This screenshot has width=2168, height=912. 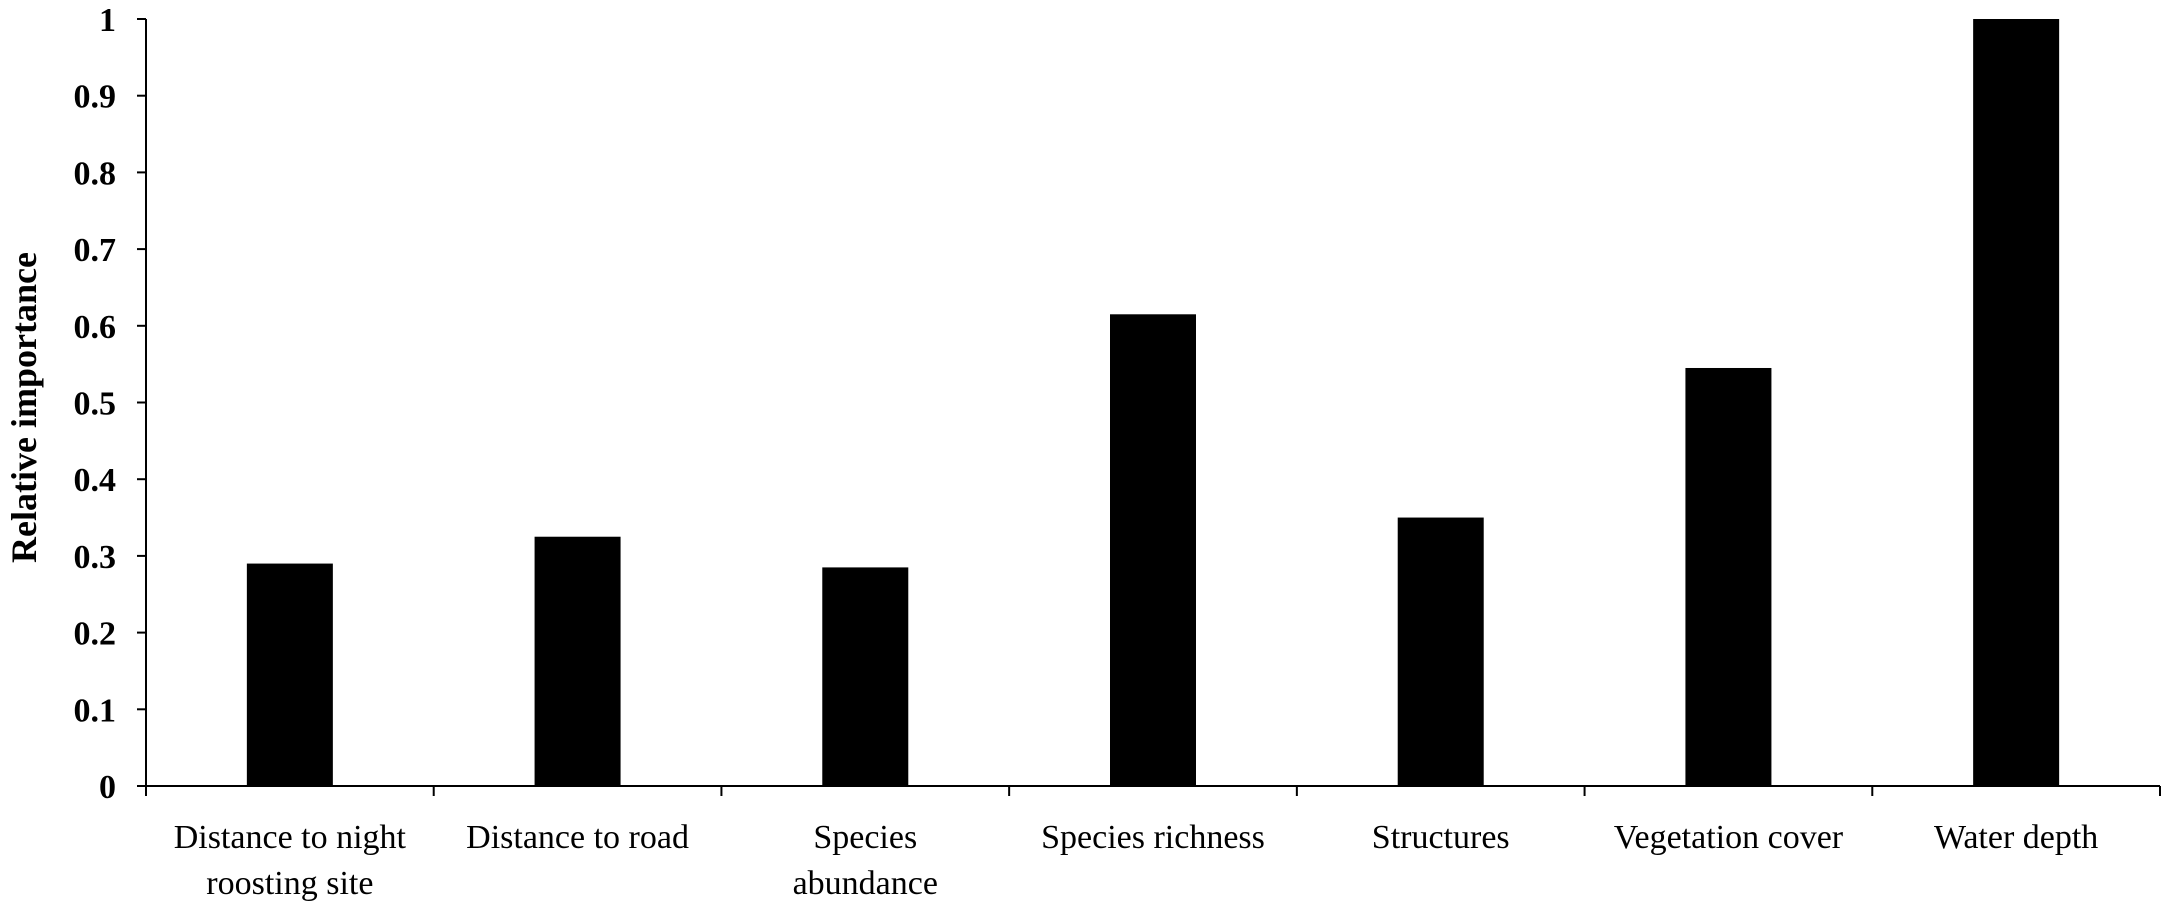 I want to click on x-category-label: Vegetation cover, so click(x=1729, y=837).